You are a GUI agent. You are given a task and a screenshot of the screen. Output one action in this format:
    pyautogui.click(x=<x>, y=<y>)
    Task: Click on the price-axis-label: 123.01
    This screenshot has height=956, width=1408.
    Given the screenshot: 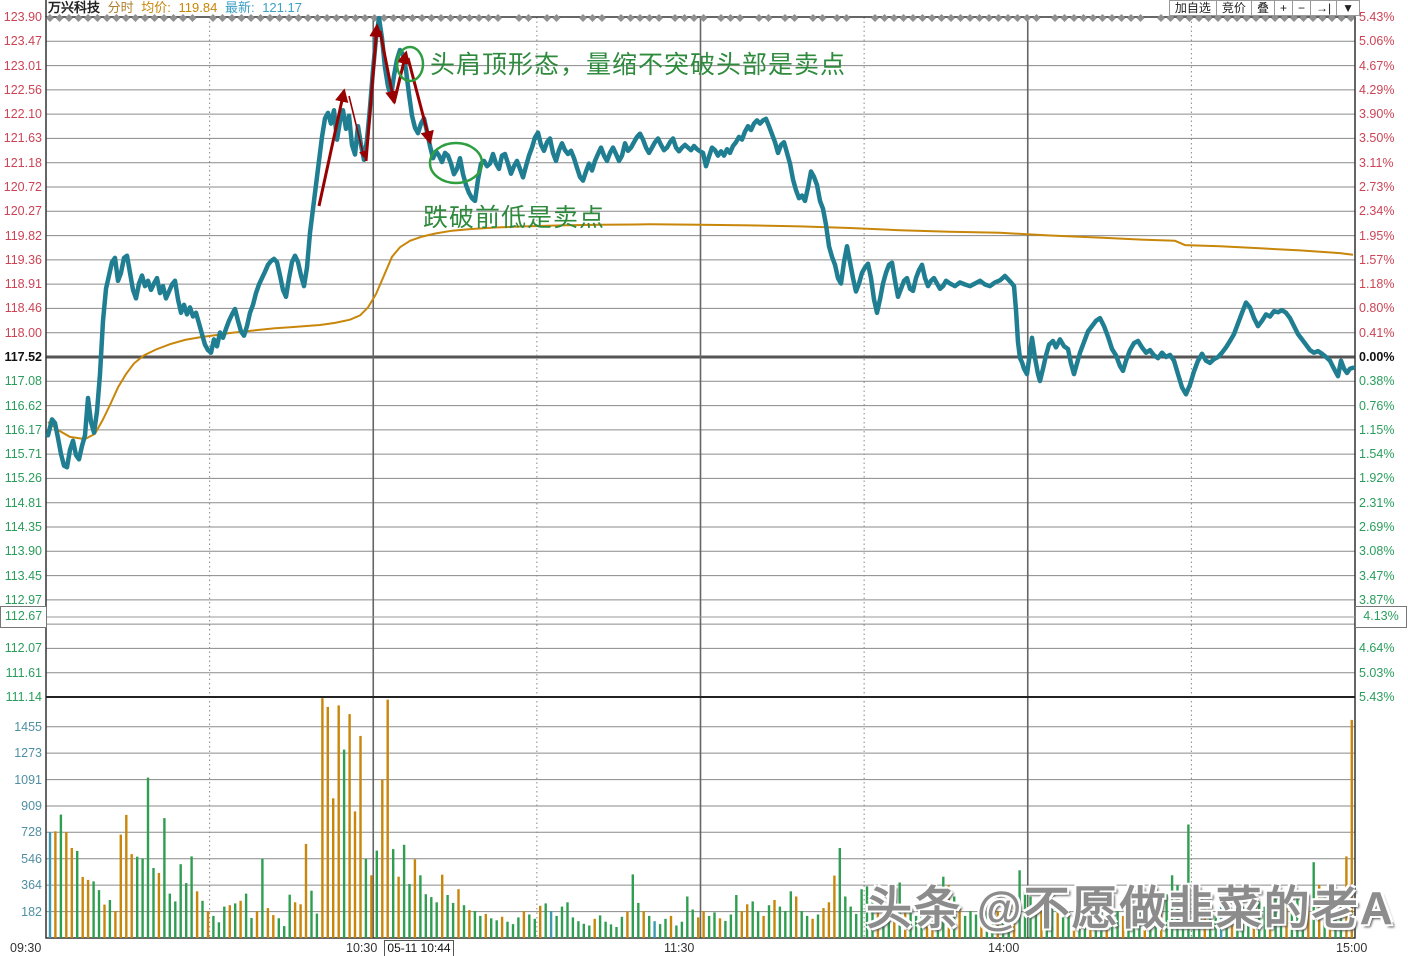 What is the action you would take?
    pyautogui.click(x=22, y=65)
    